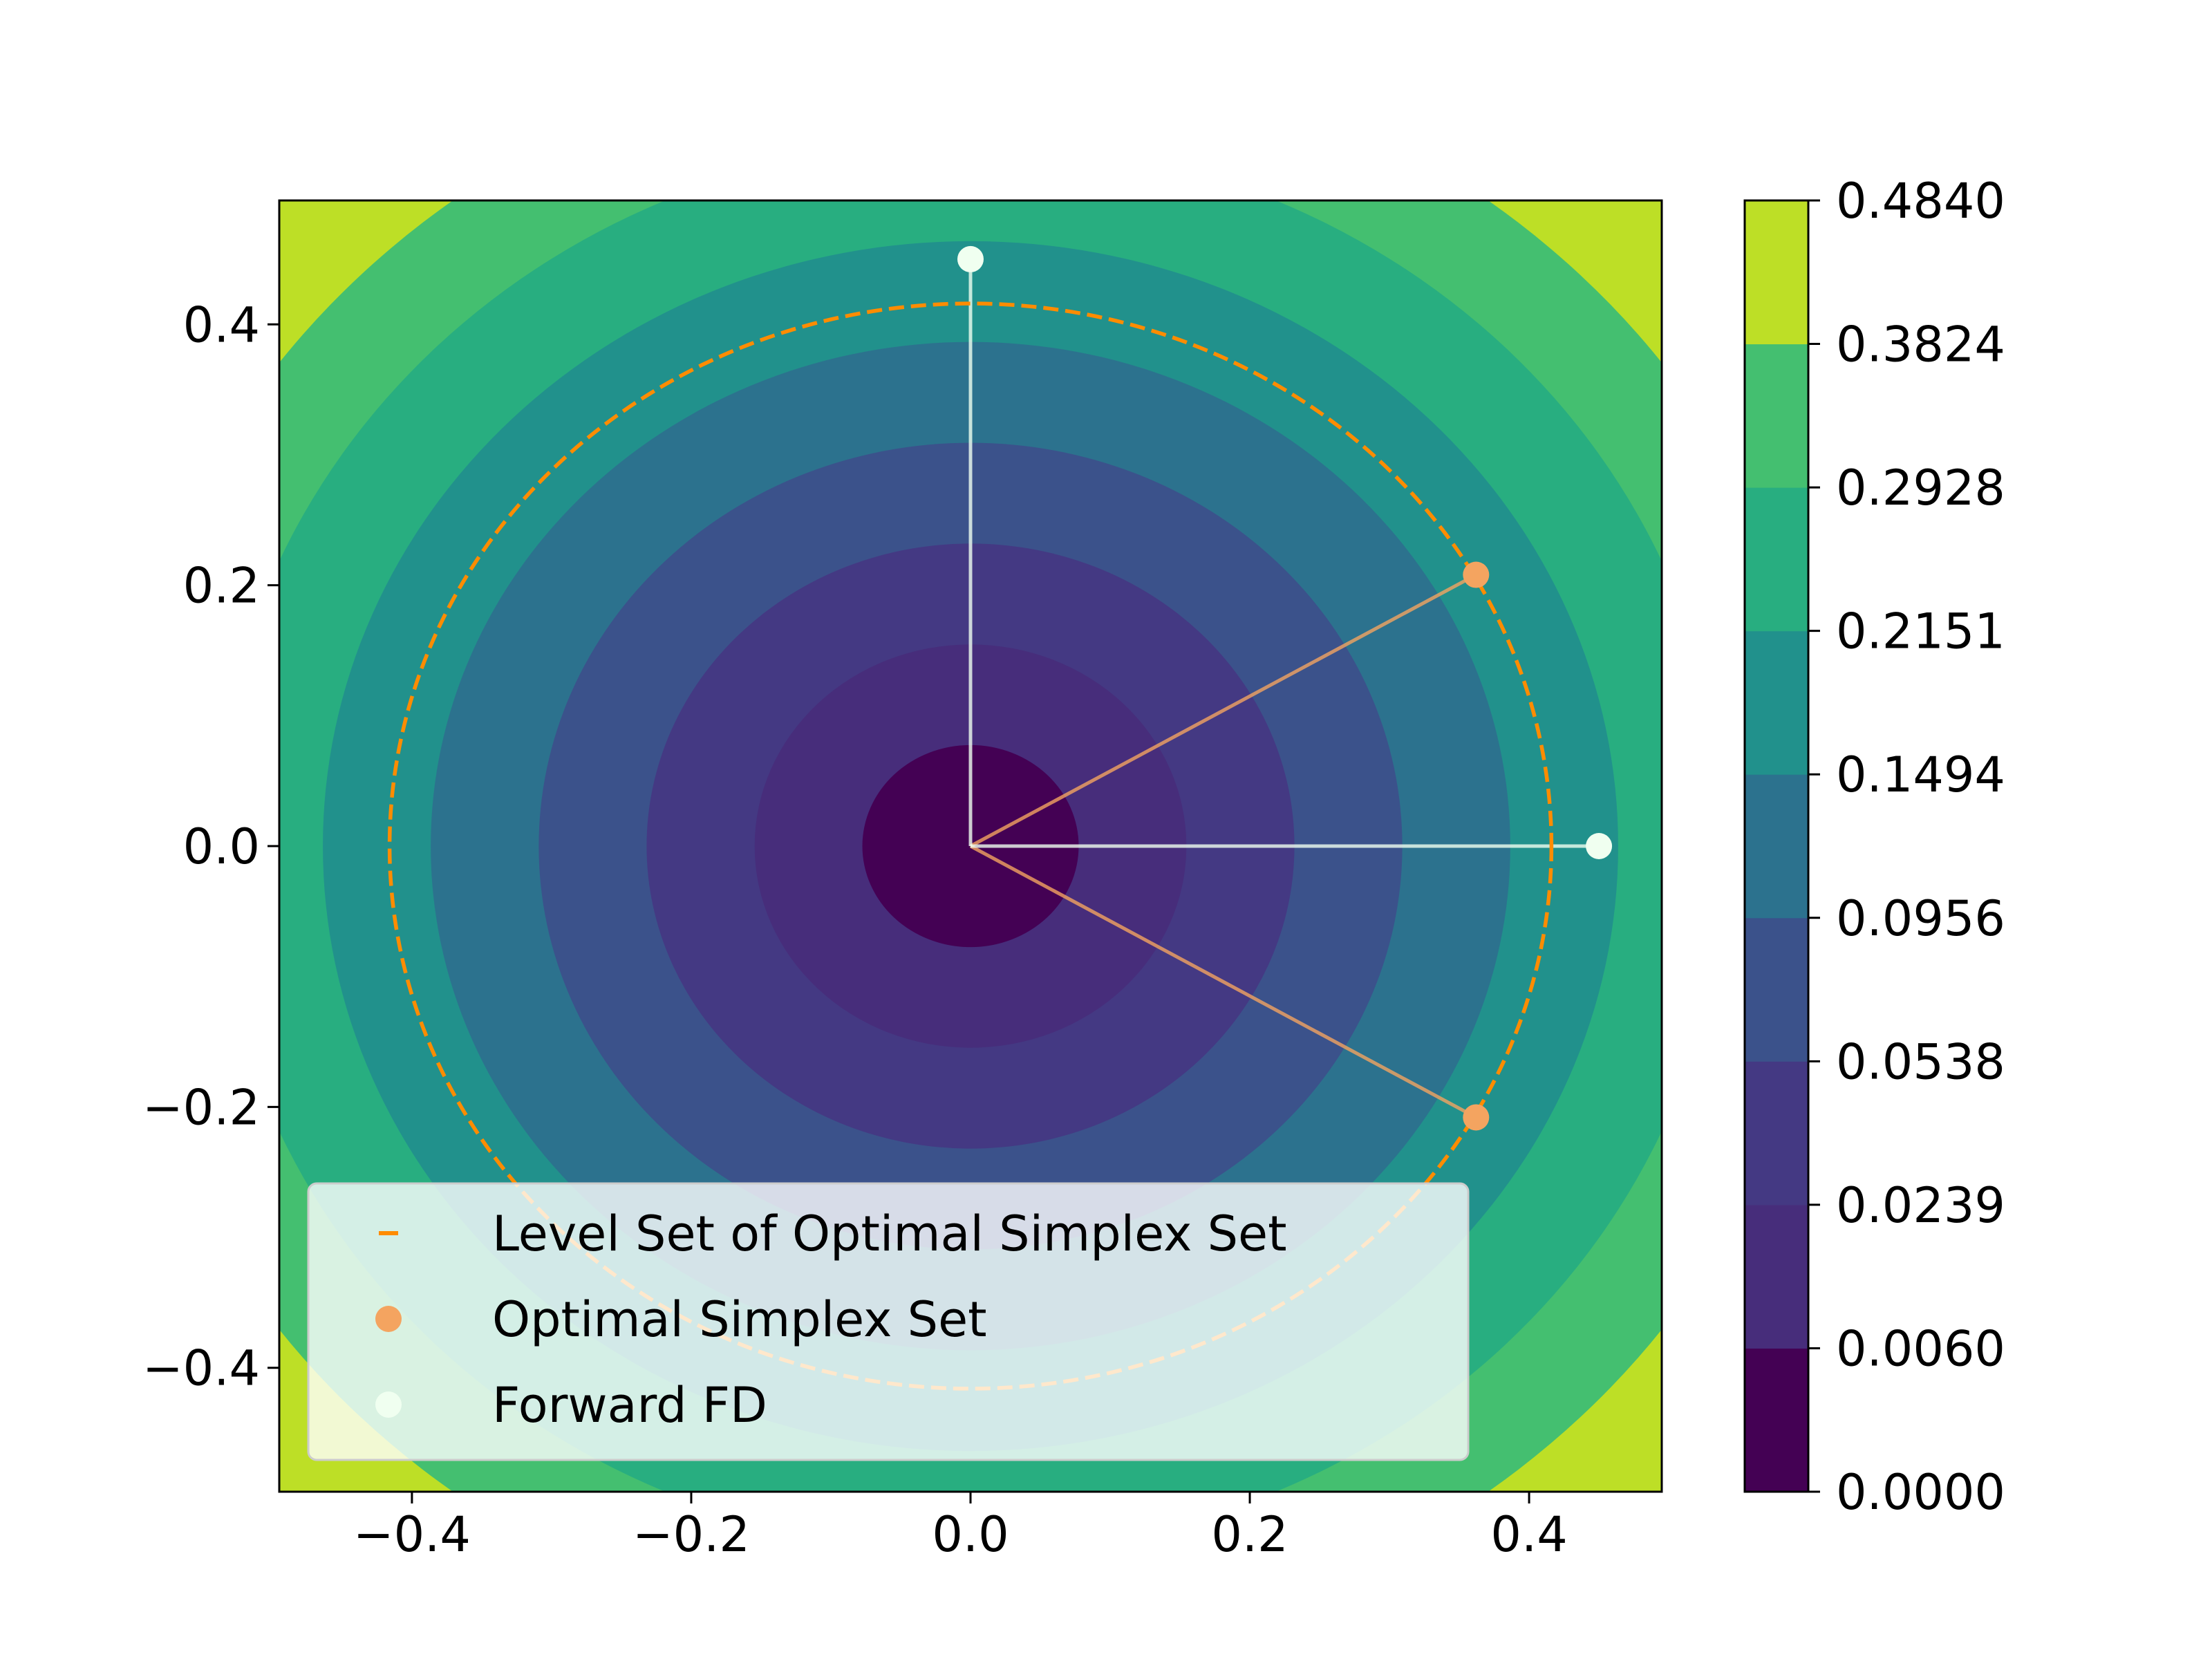 Image resolution: width=2212 pixels, height=1659 pixels. I want to click on colorbar-tick-label: 0.4840, so click(1920, 201).